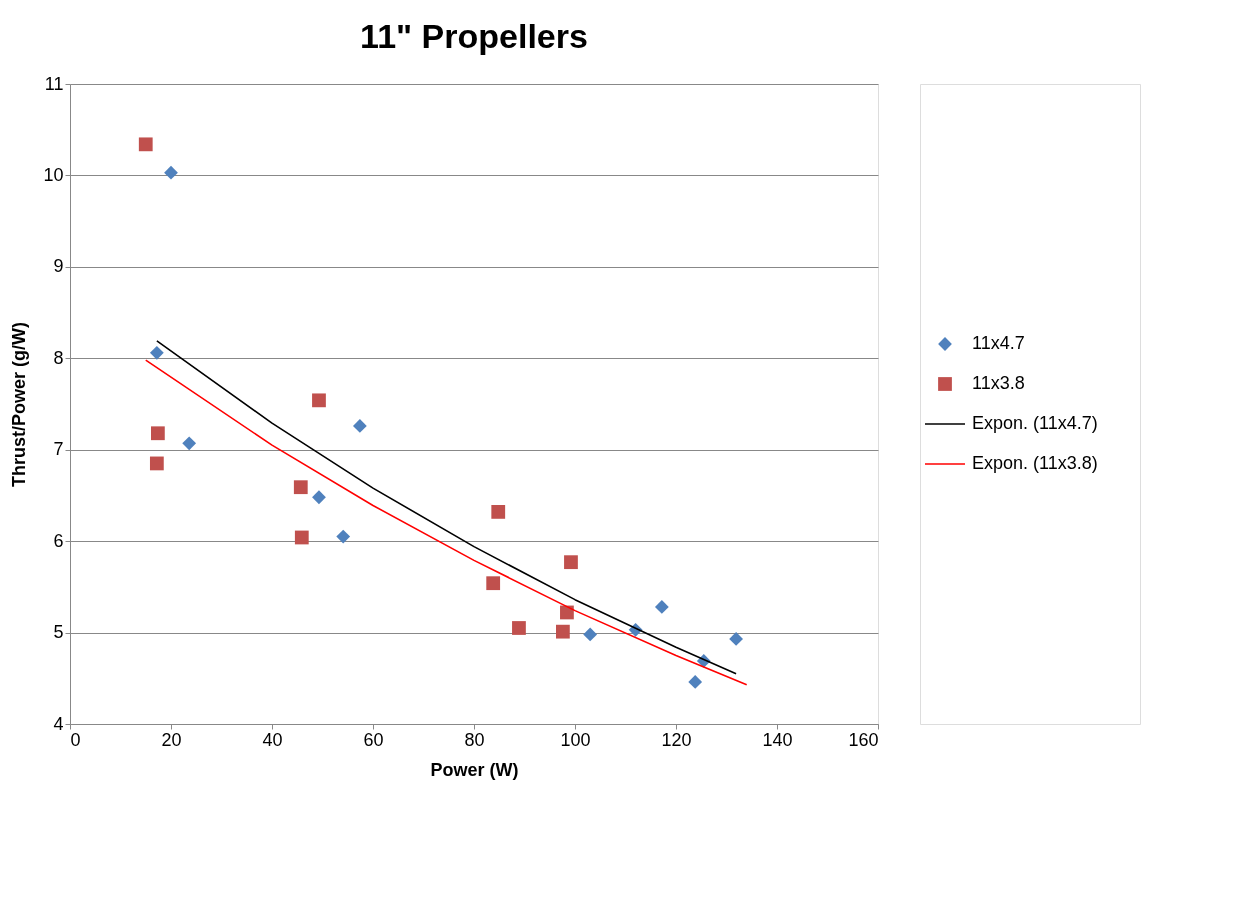 This screenshot has width=1252, height=899. I want to click on x-tick-label: 20, so click(171, 739).